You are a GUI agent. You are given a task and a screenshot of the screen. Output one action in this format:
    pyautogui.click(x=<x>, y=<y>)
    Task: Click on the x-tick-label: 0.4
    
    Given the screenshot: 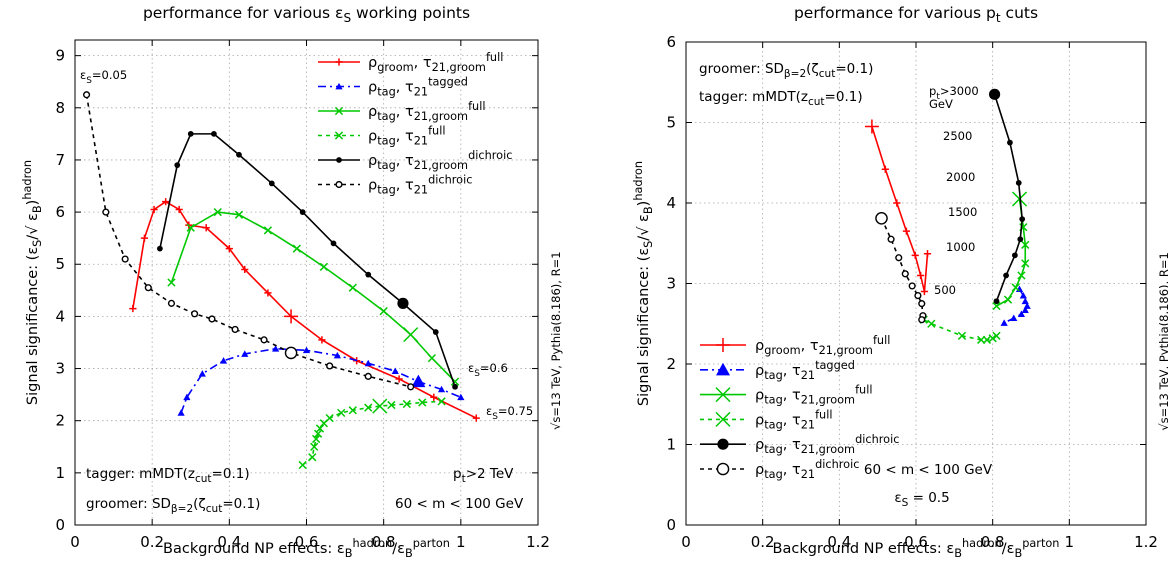 What is the action you would take?
    pyautogui.click(x=839, y=542)
    